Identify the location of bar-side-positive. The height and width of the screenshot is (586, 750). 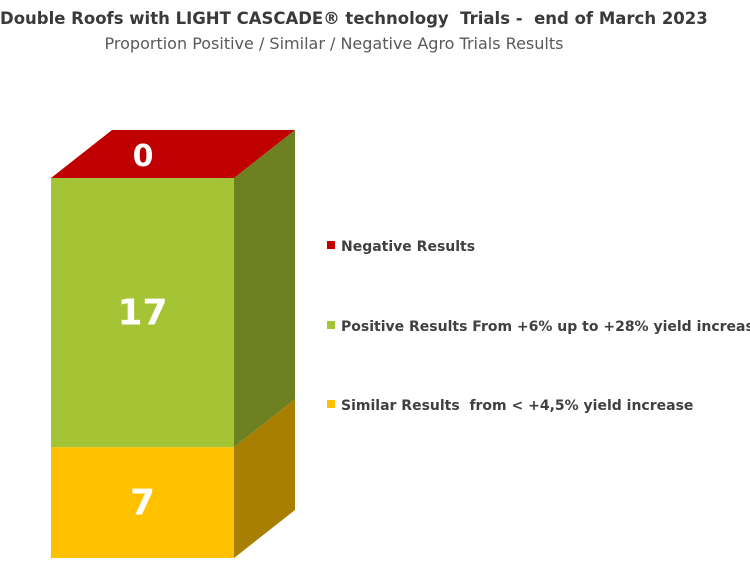
(264, 289).